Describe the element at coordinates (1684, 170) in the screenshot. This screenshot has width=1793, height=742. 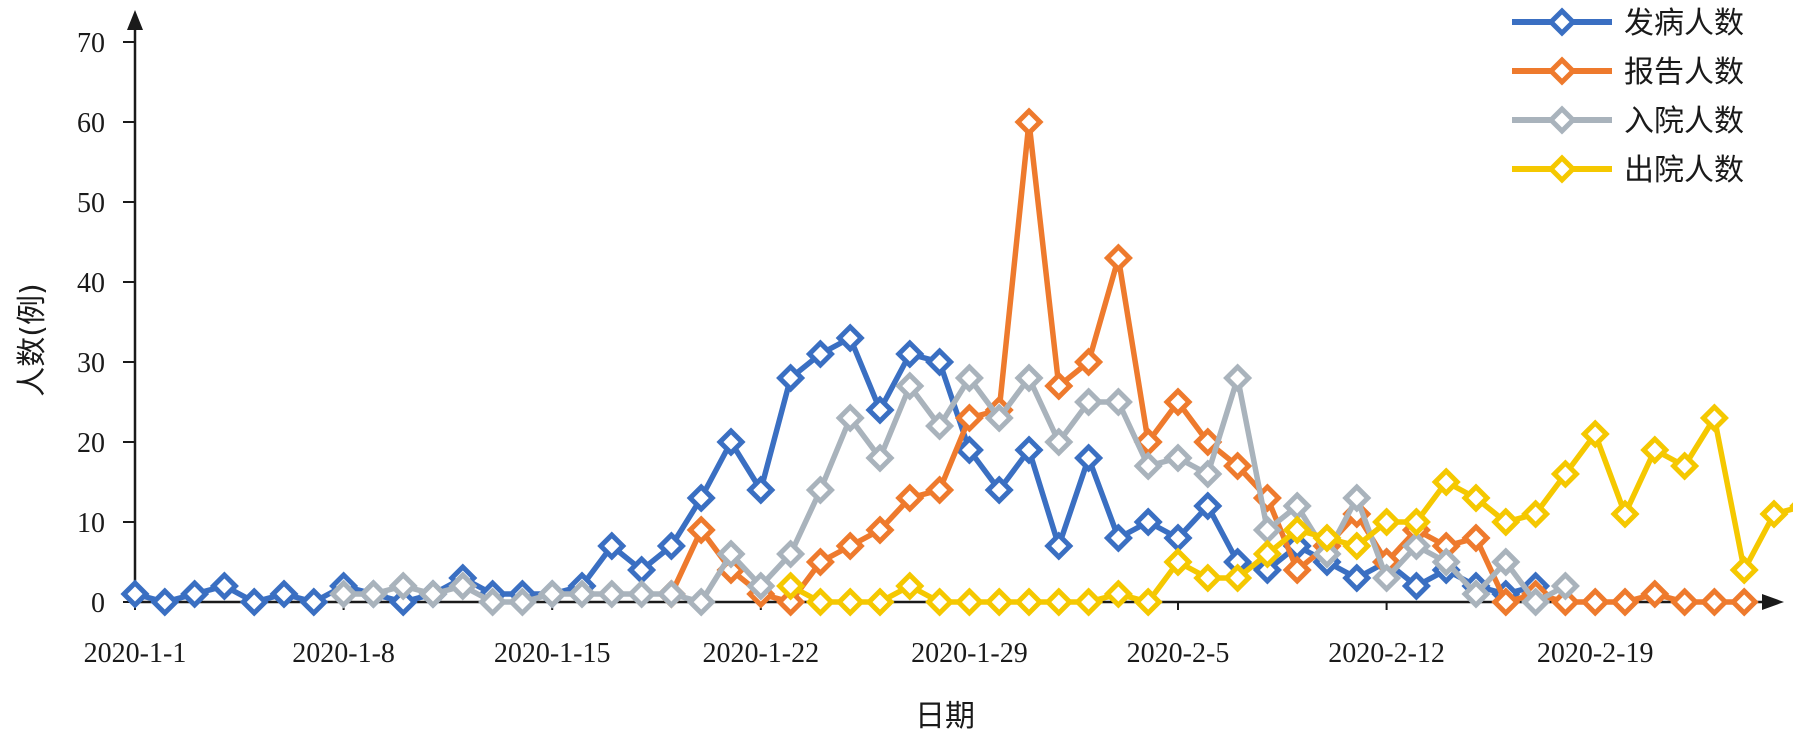
I see `legend-label: 出院人数` at that location.